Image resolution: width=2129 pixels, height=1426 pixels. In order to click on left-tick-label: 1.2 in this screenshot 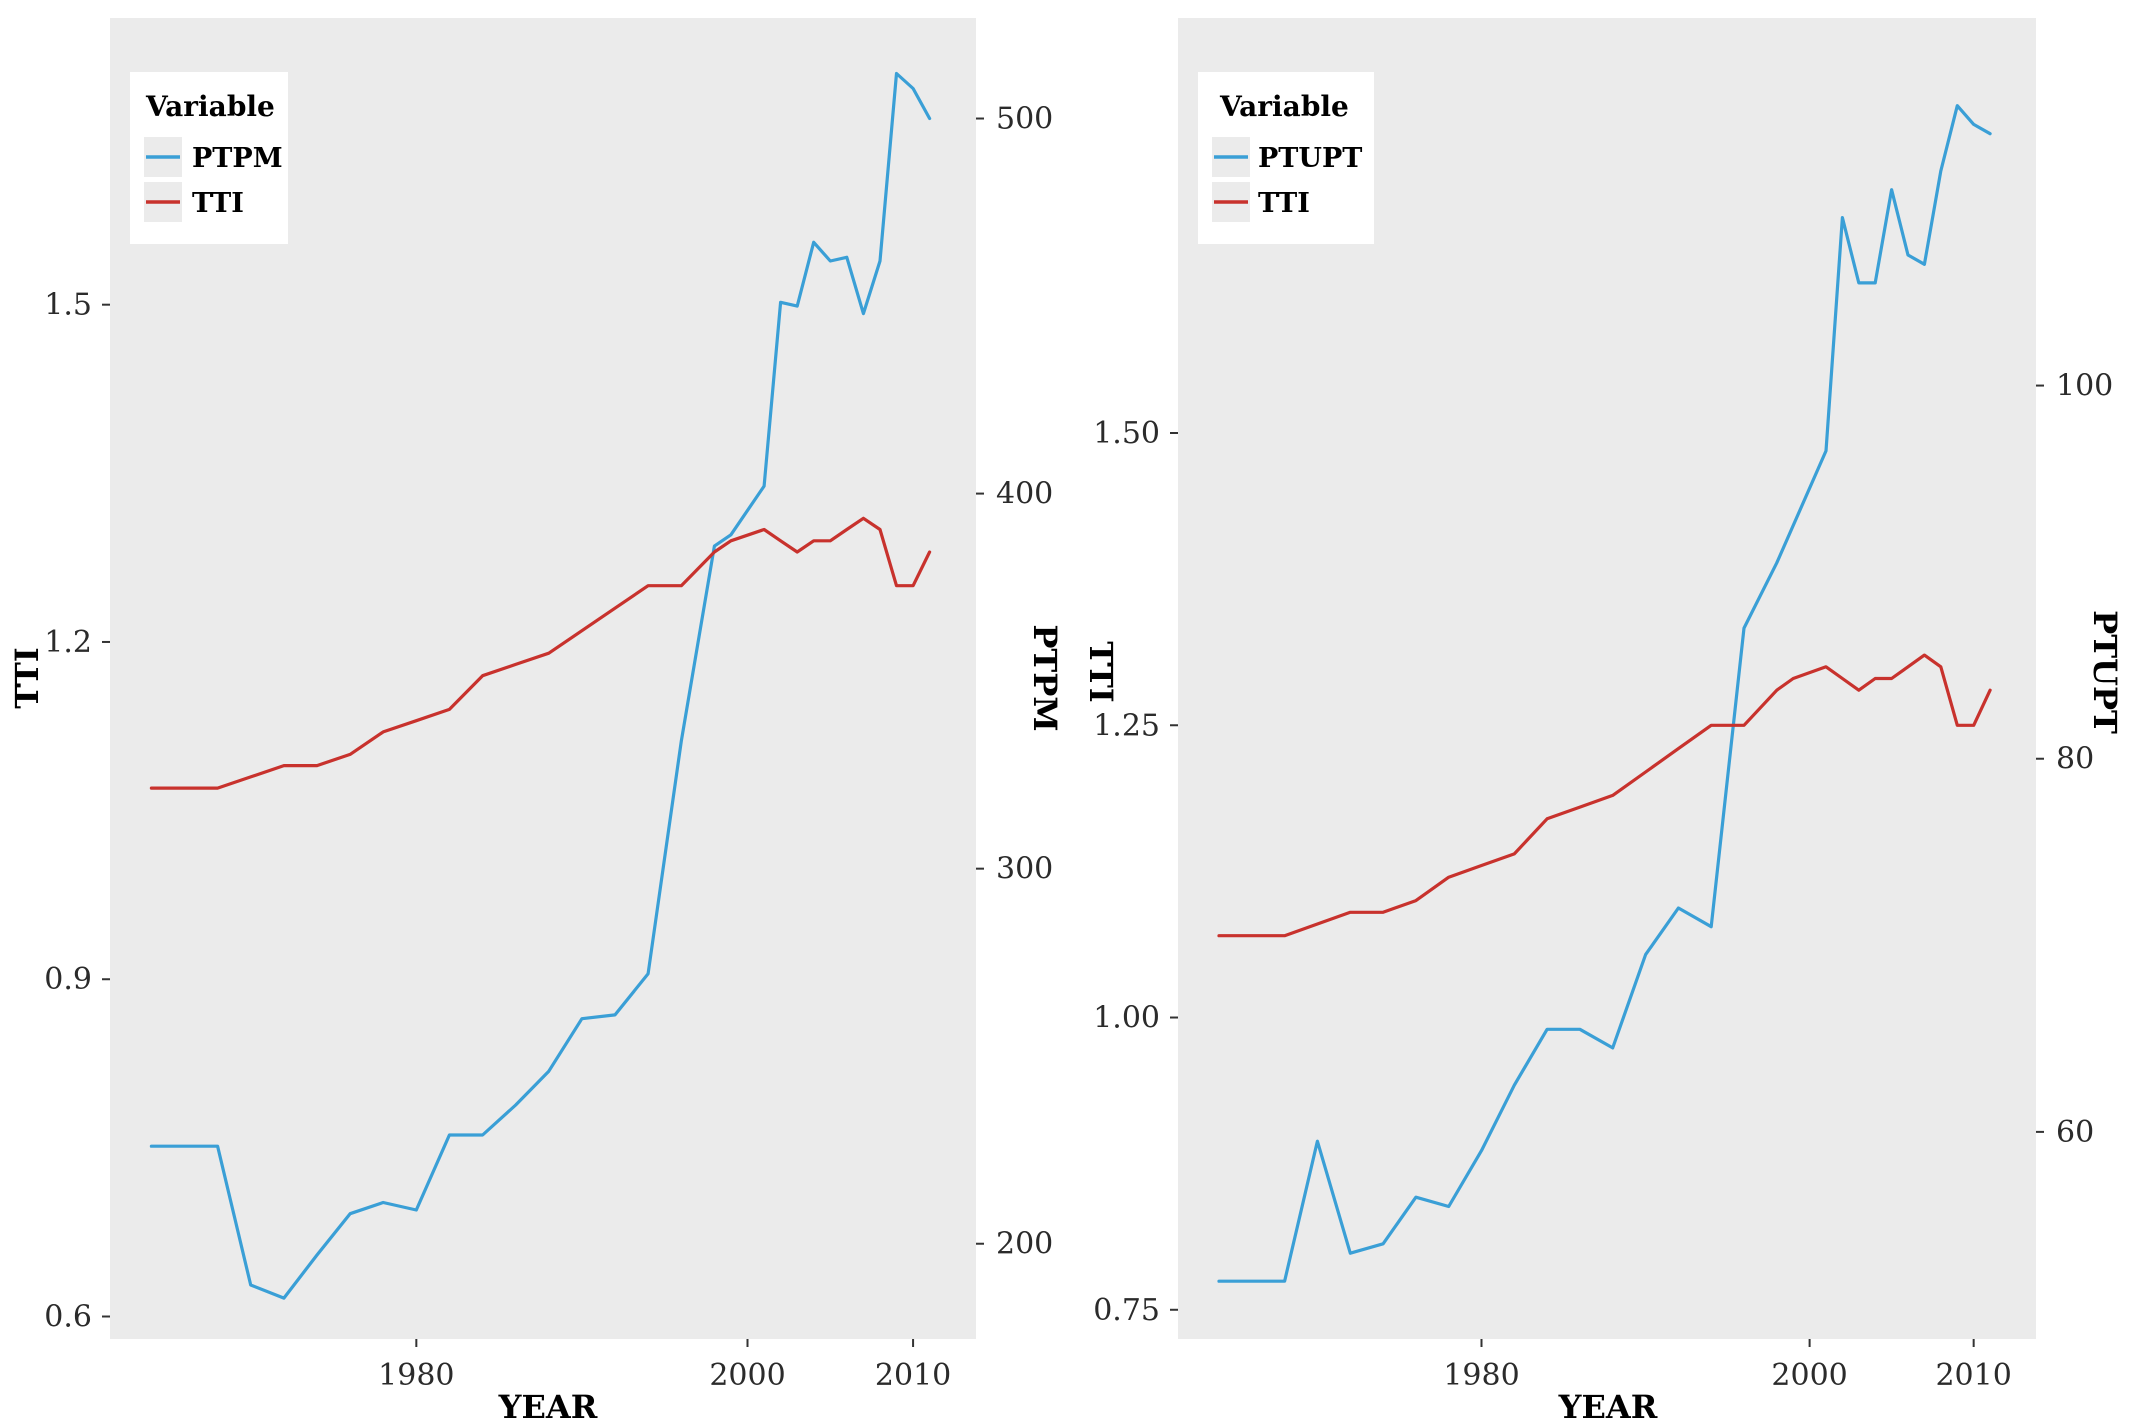, I will do `click(68, 642)`.